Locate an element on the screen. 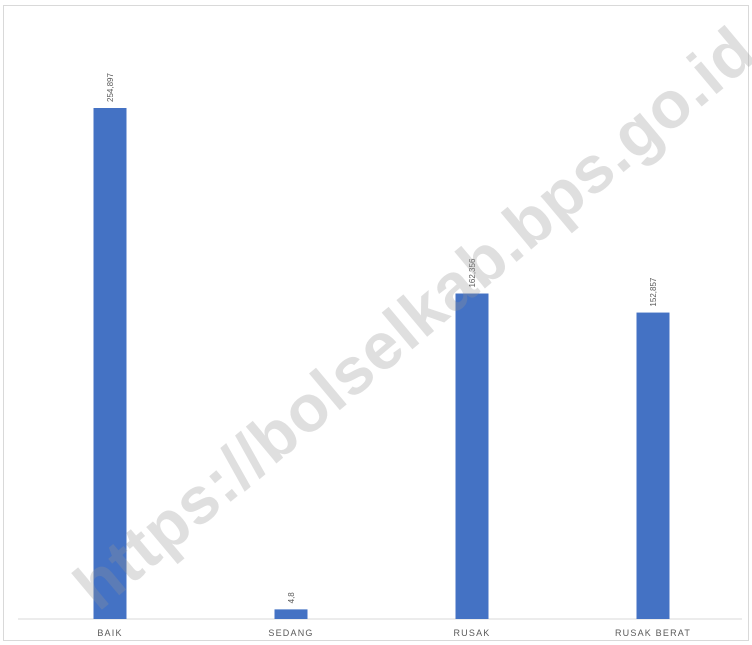  x-tick-labels-group: BAIK SEDANG RUSAK RUSAK BERAT is located at coordinates (394, 633).